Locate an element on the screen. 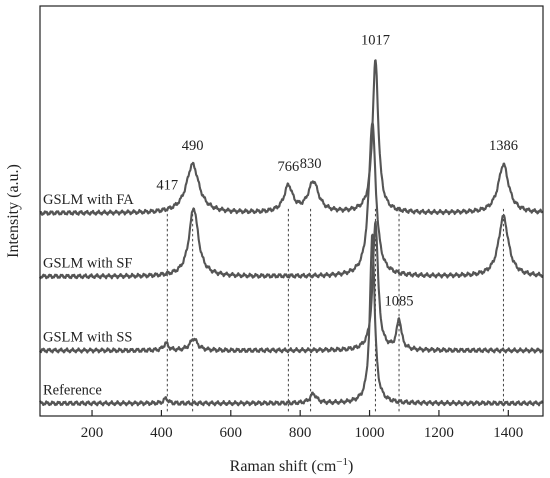 This screenshot has width=550, height=478. x-tick-label-800: 800 is located at coordinates (300, 433).